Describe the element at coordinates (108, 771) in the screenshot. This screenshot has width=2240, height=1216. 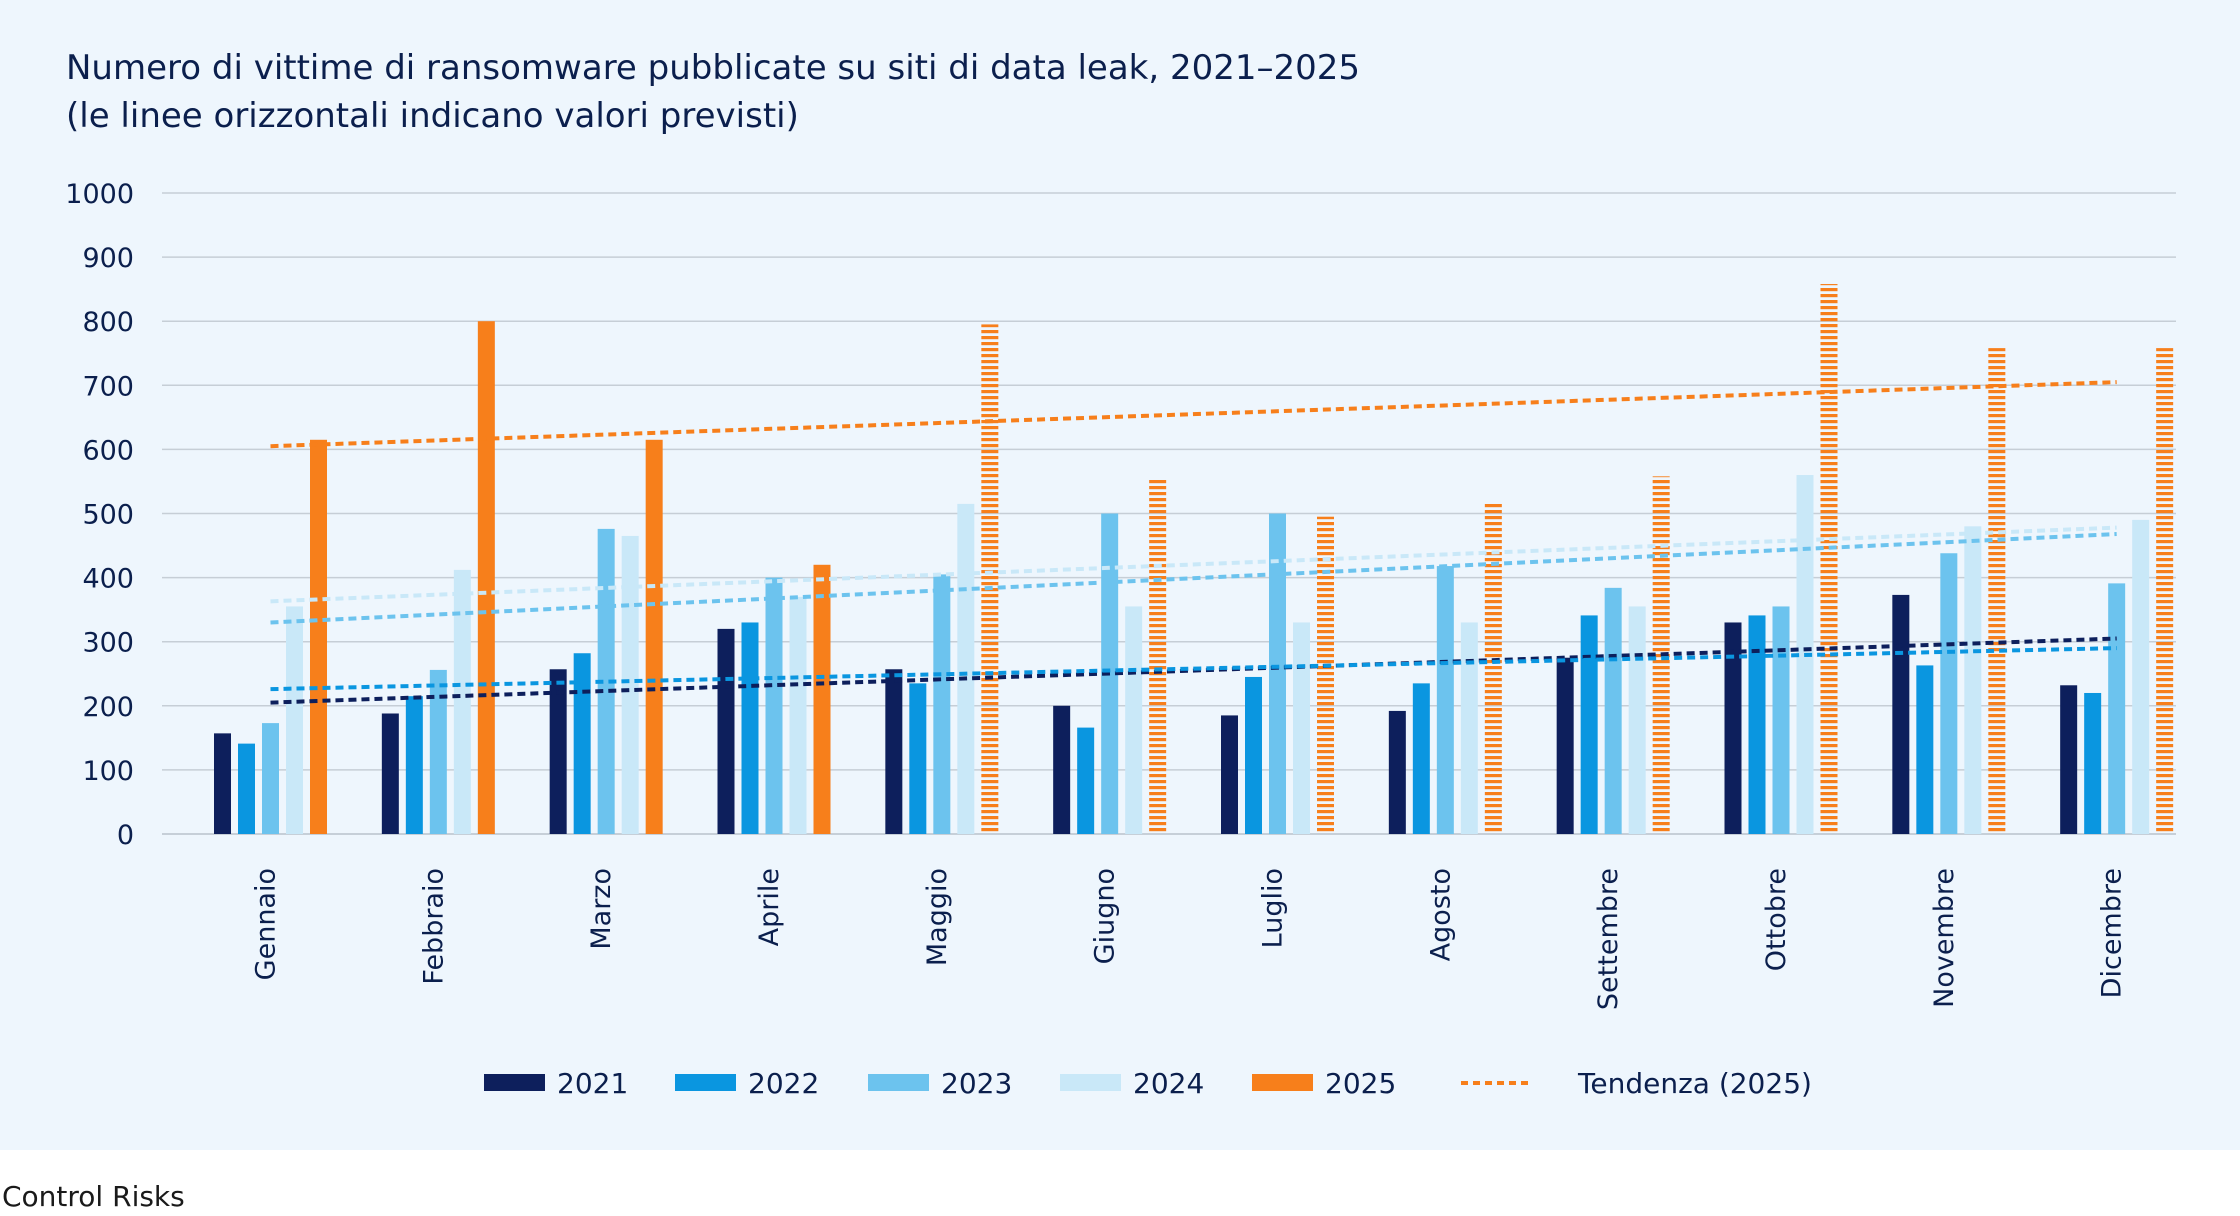
I see `y-tick-label: 100` at that location.